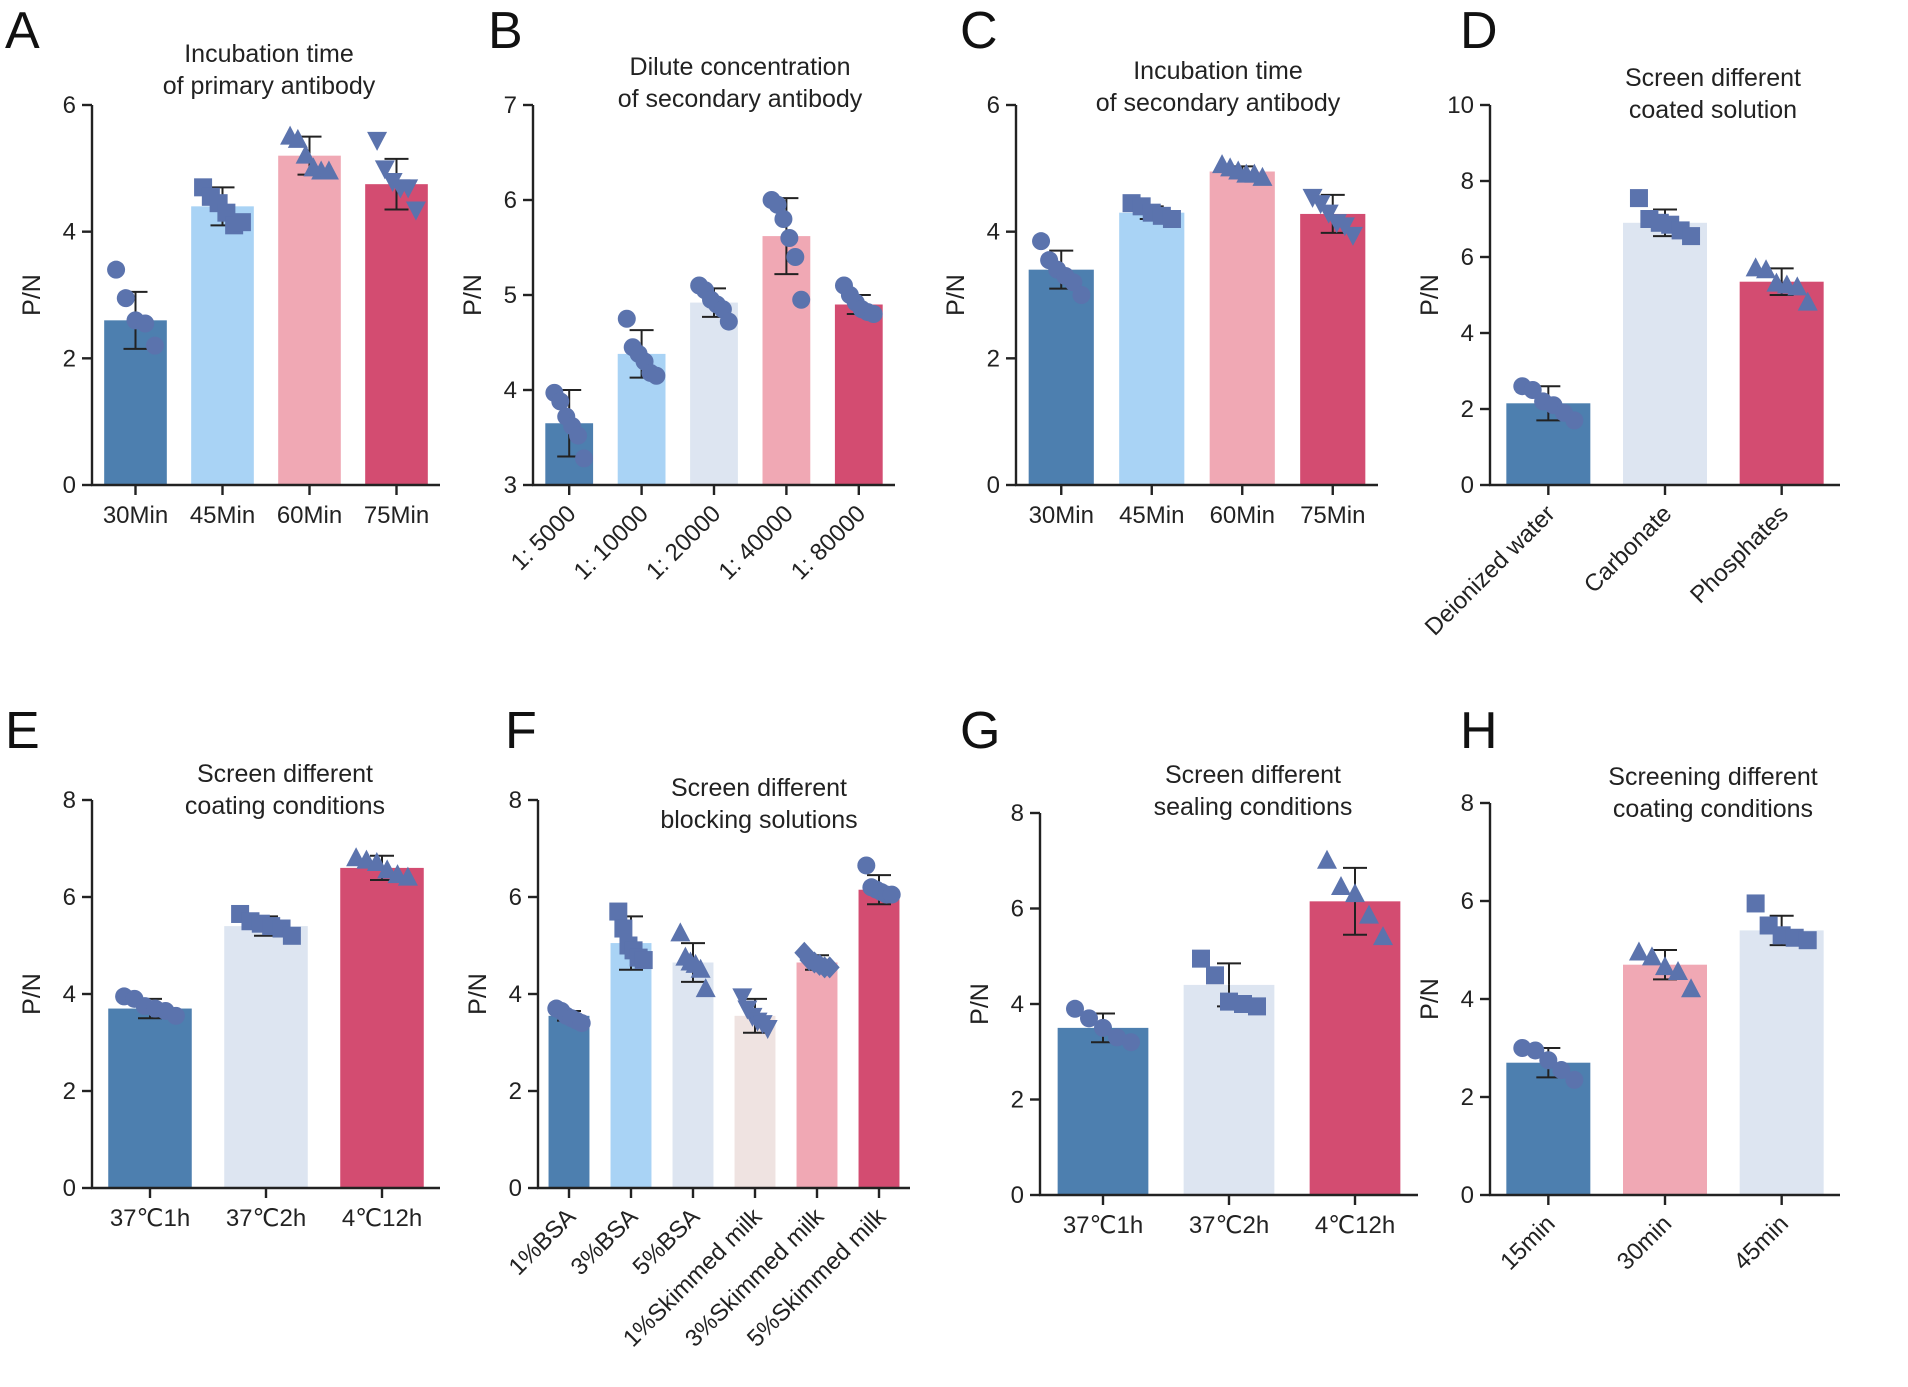 Image resolution: width=1908 pixels, height=1387 pixels. Describe the element at coordinates (382, 1218) in the screenshot. I see `x-tick-label: 4℃12h` at that location.